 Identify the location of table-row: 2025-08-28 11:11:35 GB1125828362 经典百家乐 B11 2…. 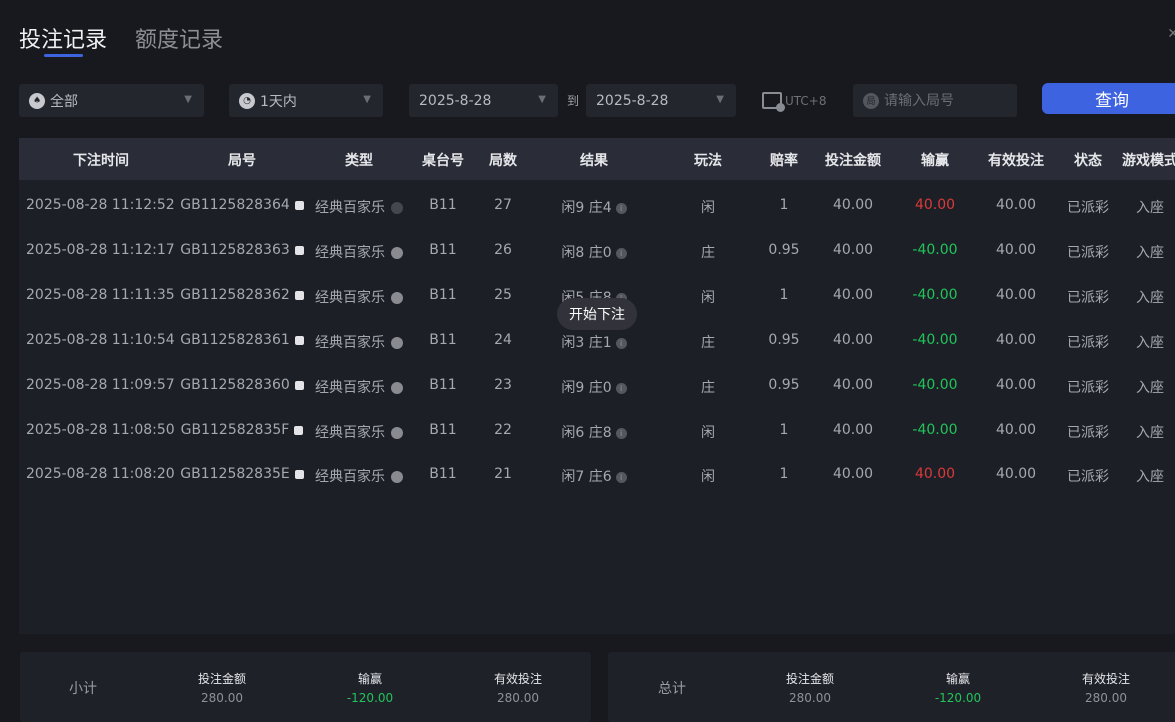
(597, 295).